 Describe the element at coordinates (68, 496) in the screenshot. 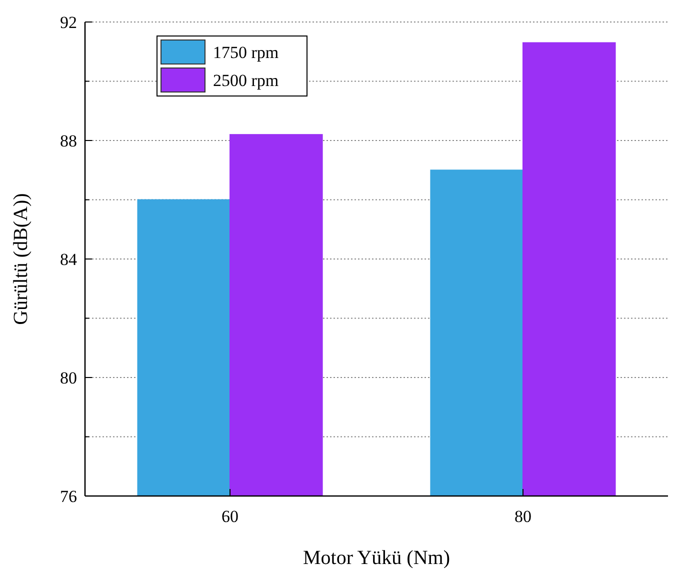

I see `y-tick-label: 76` at that location.